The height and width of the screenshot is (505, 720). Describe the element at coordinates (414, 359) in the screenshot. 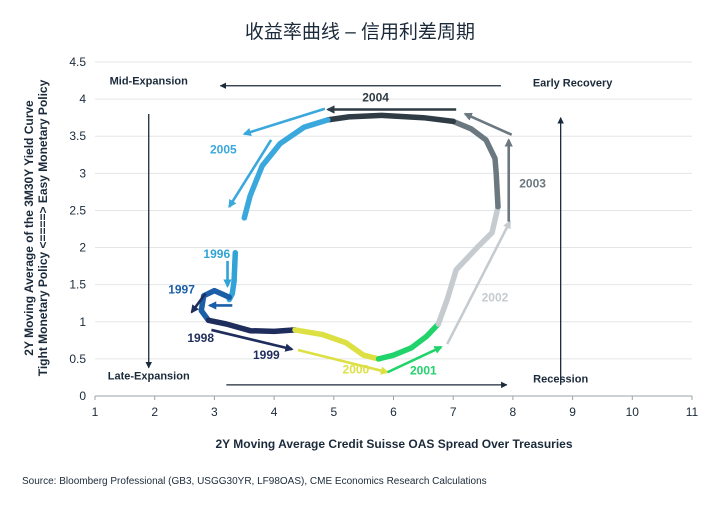

I see `year-arrow-2001` at that location.